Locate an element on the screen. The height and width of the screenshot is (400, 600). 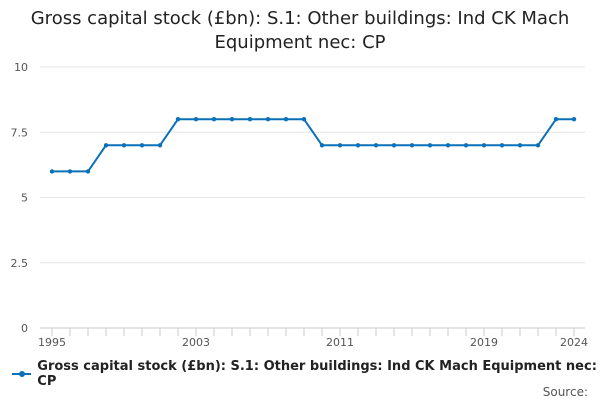
y-tick-label: 10 is located at coordinates (21, 67).